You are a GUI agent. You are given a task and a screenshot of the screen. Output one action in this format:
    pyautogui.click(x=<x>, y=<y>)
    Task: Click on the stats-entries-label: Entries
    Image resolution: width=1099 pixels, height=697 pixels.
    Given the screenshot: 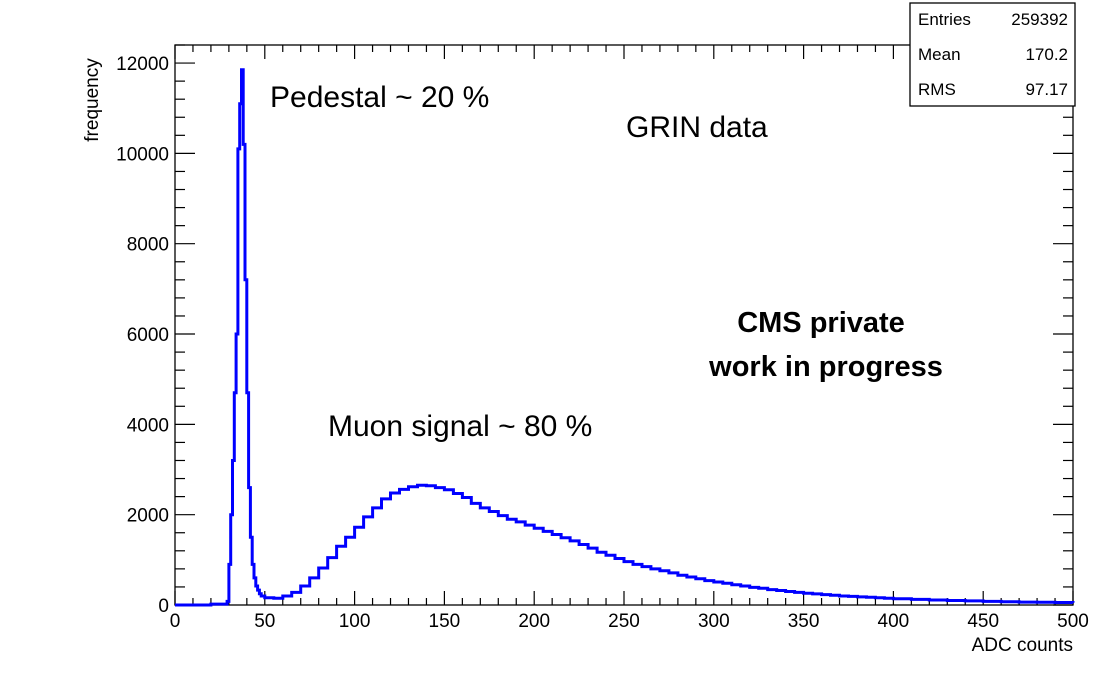 What is the action you would take?
    pyautogui.click(x=944, y=19)
    